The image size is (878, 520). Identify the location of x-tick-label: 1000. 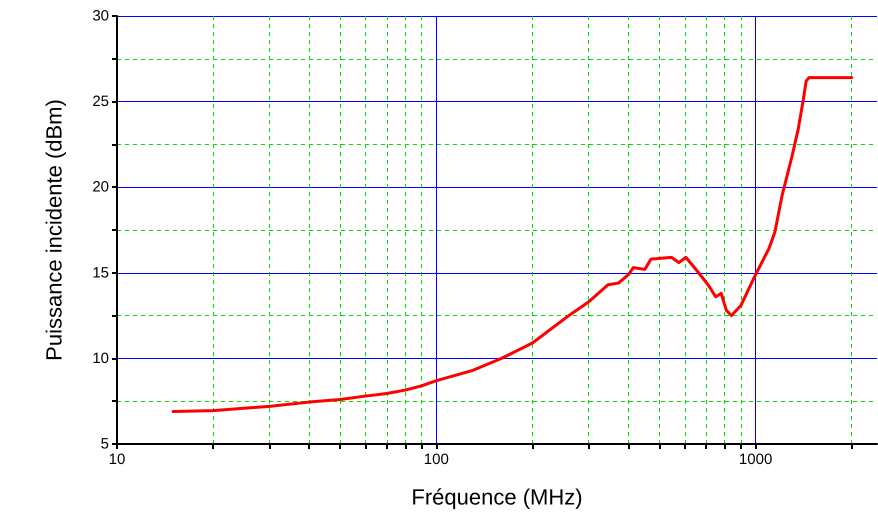
(755, 459).